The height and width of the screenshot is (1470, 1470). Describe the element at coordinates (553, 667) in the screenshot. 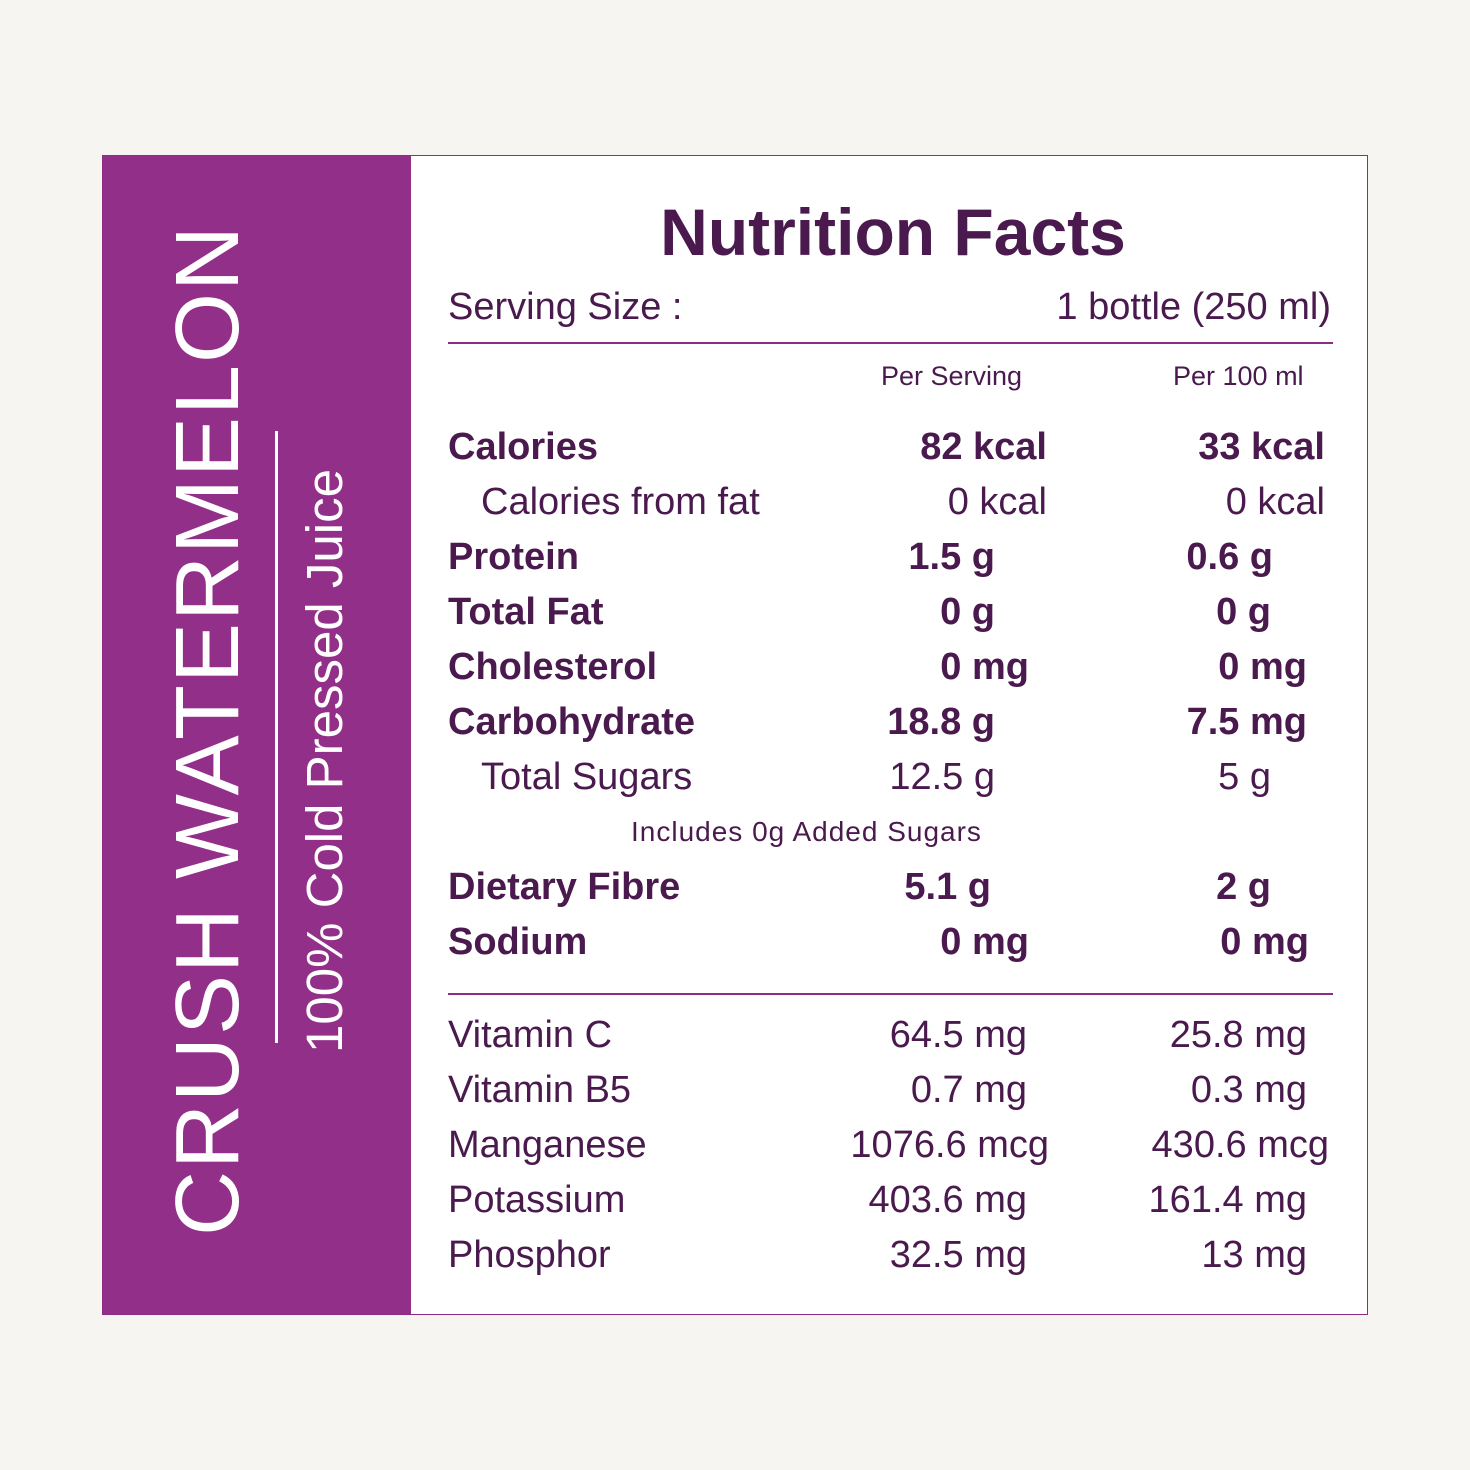

I see `nutrient-name: Cholesterol` at that location.